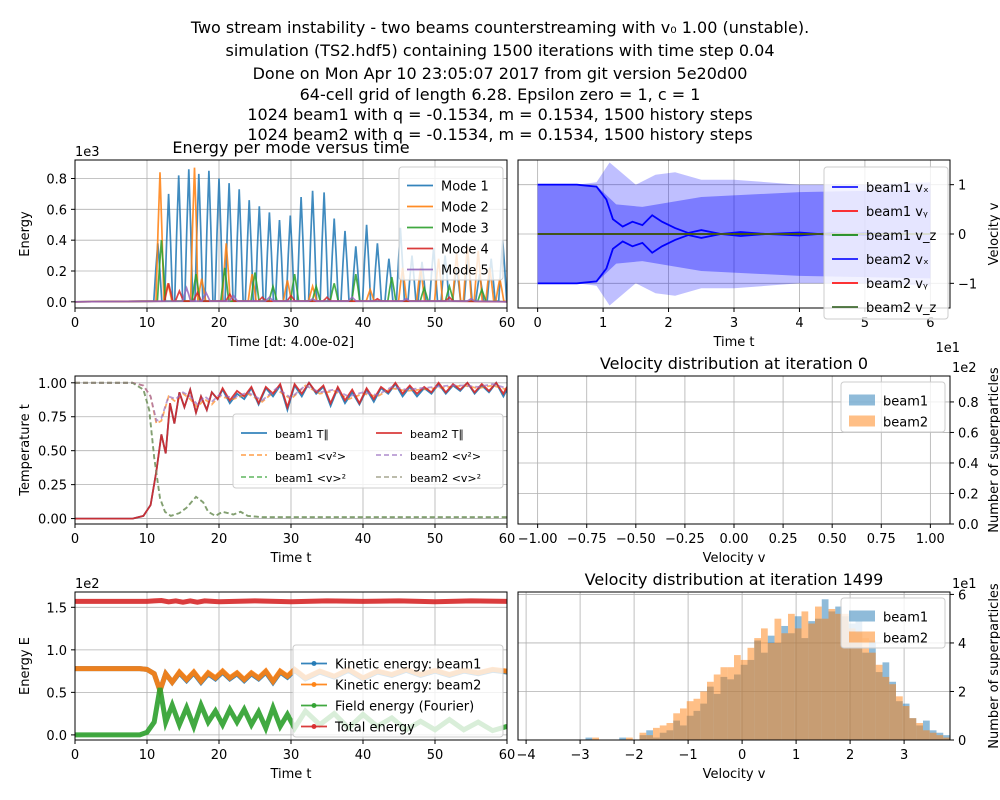 Image resolution: width=1000 pixels, height=800 pixels. I want to click on axes-title: Velocity distribution at iteration 0, so click(734, 363).